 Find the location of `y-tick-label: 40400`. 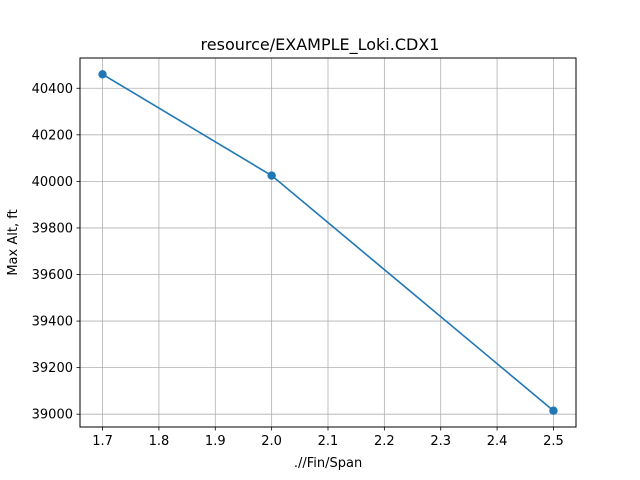

y-tick-label: 40400 is located at coordinates (52, 89).